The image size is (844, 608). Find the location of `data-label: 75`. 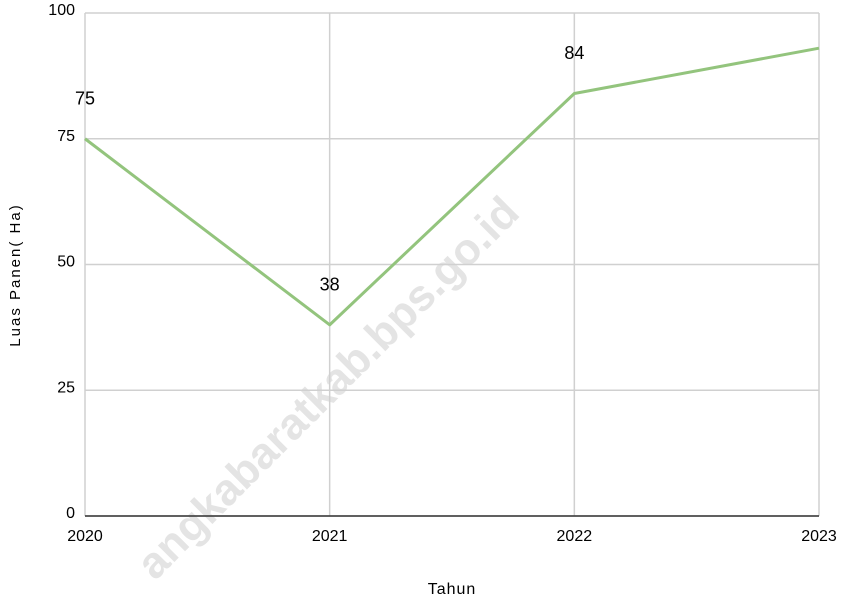

data-label: 75 is located at coordinates (85, 99).